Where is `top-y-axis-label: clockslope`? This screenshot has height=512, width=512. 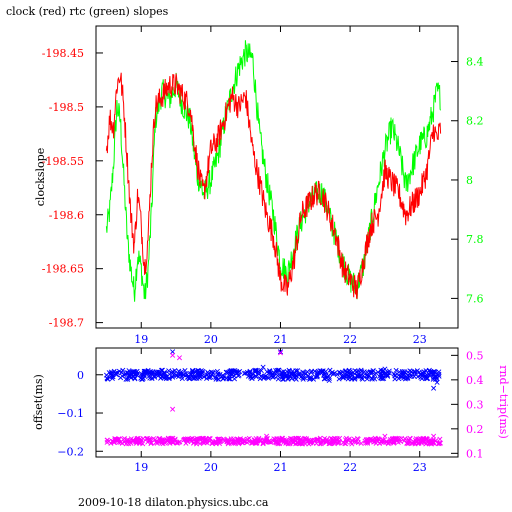 top-y-axis-label: clockslope is located at coordinates (40, 177).